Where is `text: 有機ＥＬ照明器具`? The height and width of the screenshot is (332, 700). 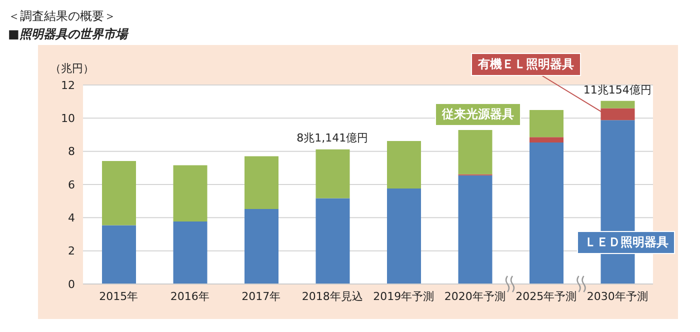
text: 有機ＥＬ照明器具 is located at coordinates (526, 64).